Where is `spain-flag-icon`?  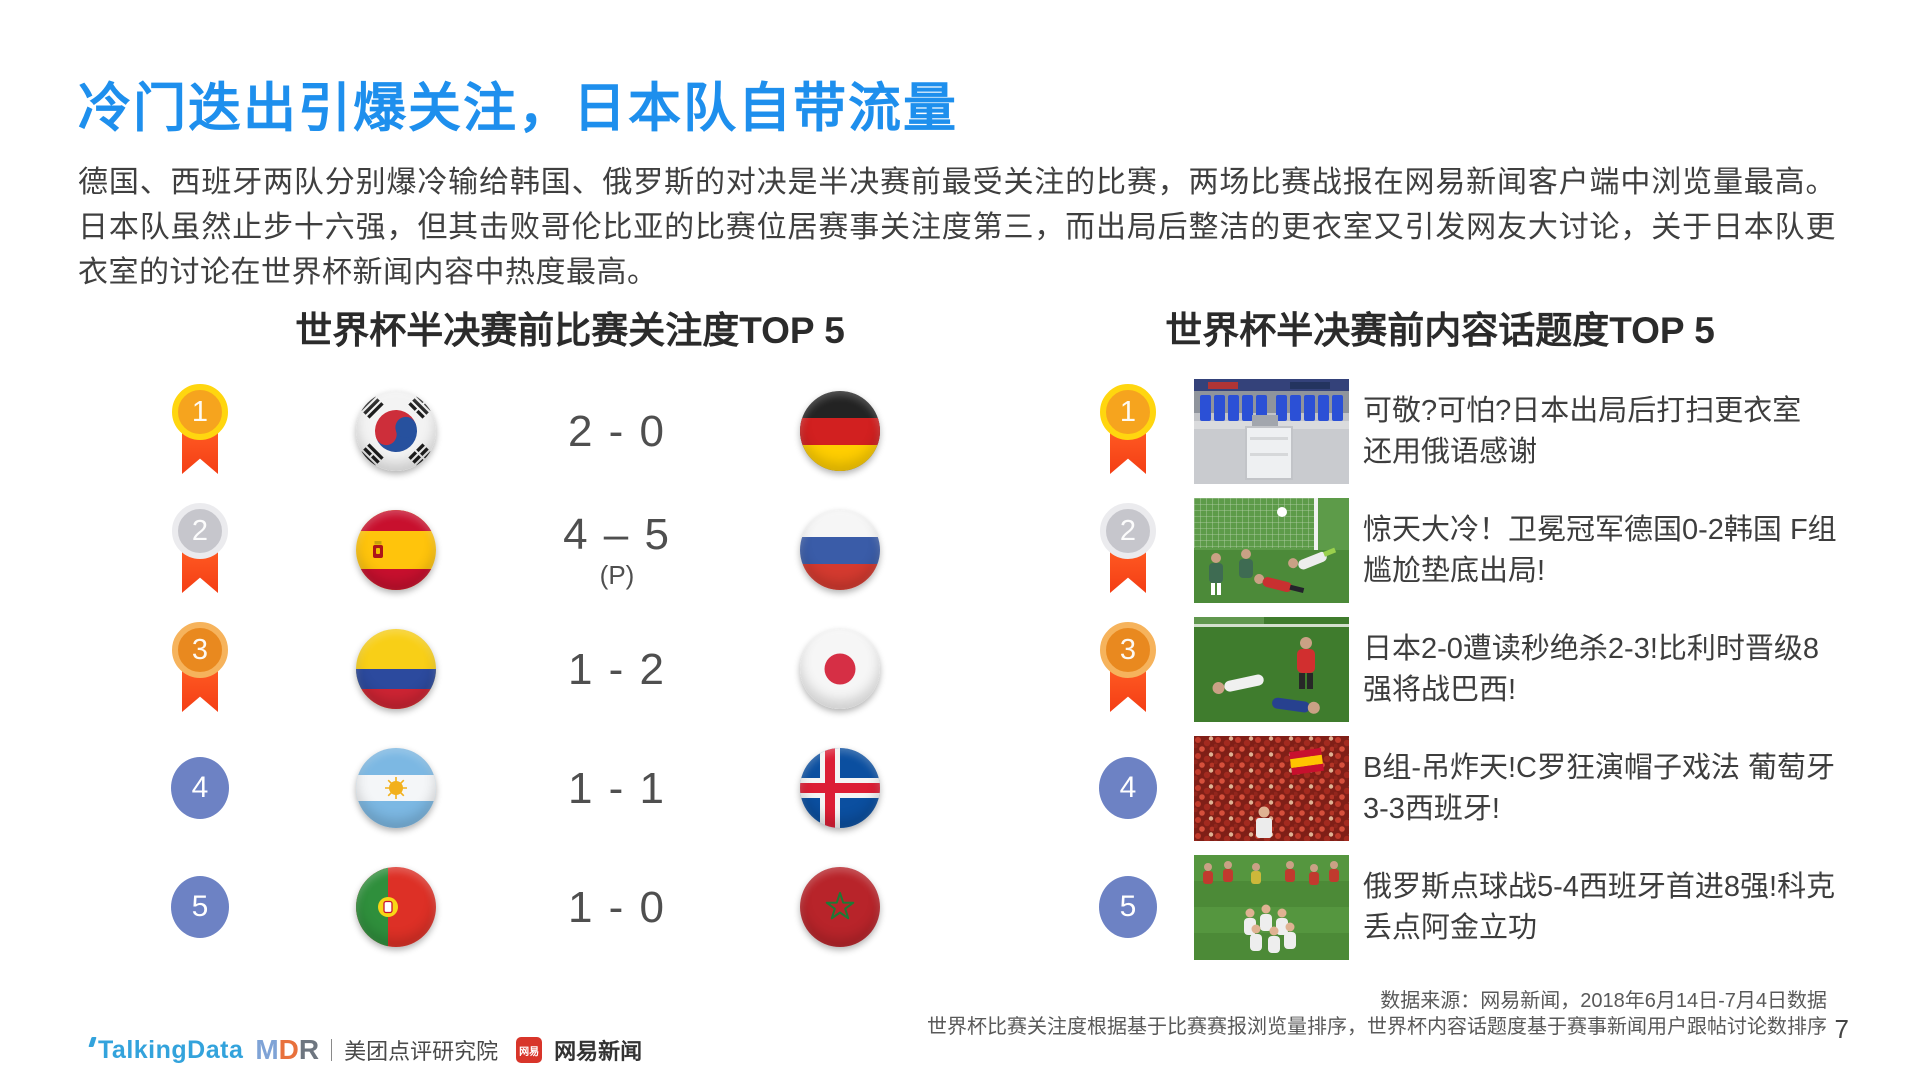
spain-flag-icon is located at coordinates (396, 550).